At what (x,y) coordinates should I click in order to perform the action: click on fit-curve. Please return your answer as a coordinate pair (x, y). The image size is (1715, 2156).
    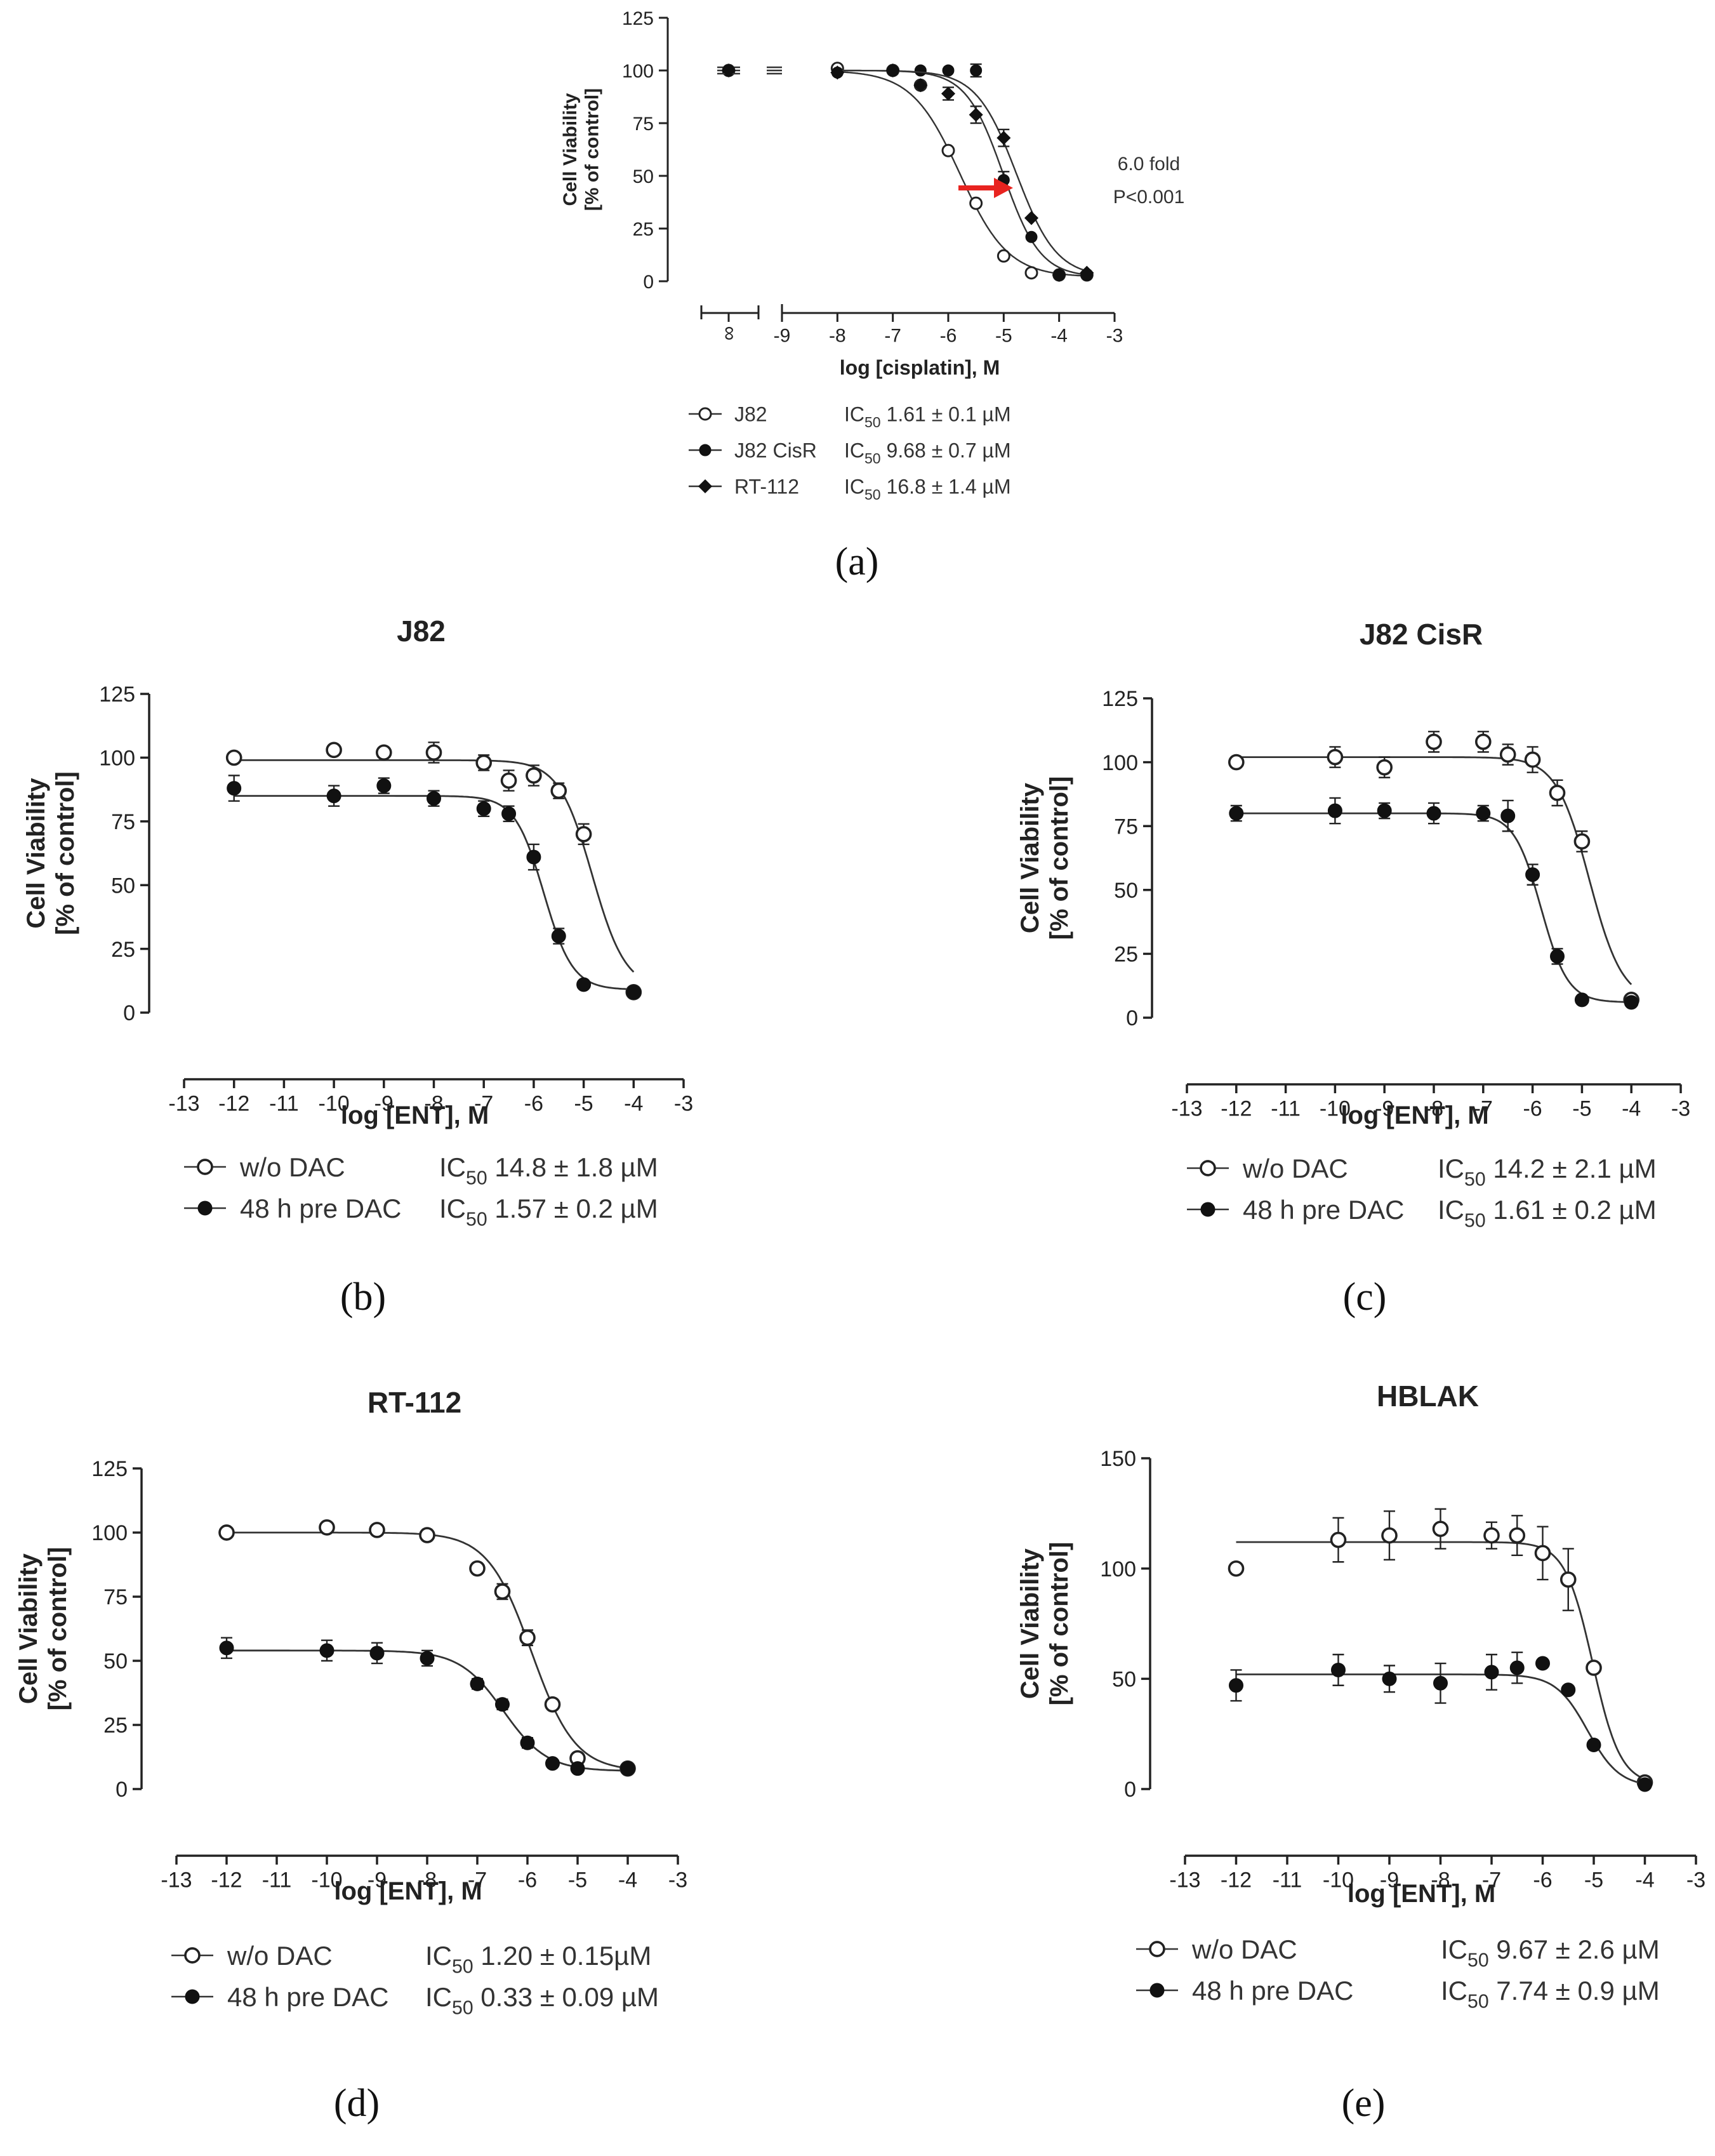
    Looking at the image, I should click on (427, 1710).